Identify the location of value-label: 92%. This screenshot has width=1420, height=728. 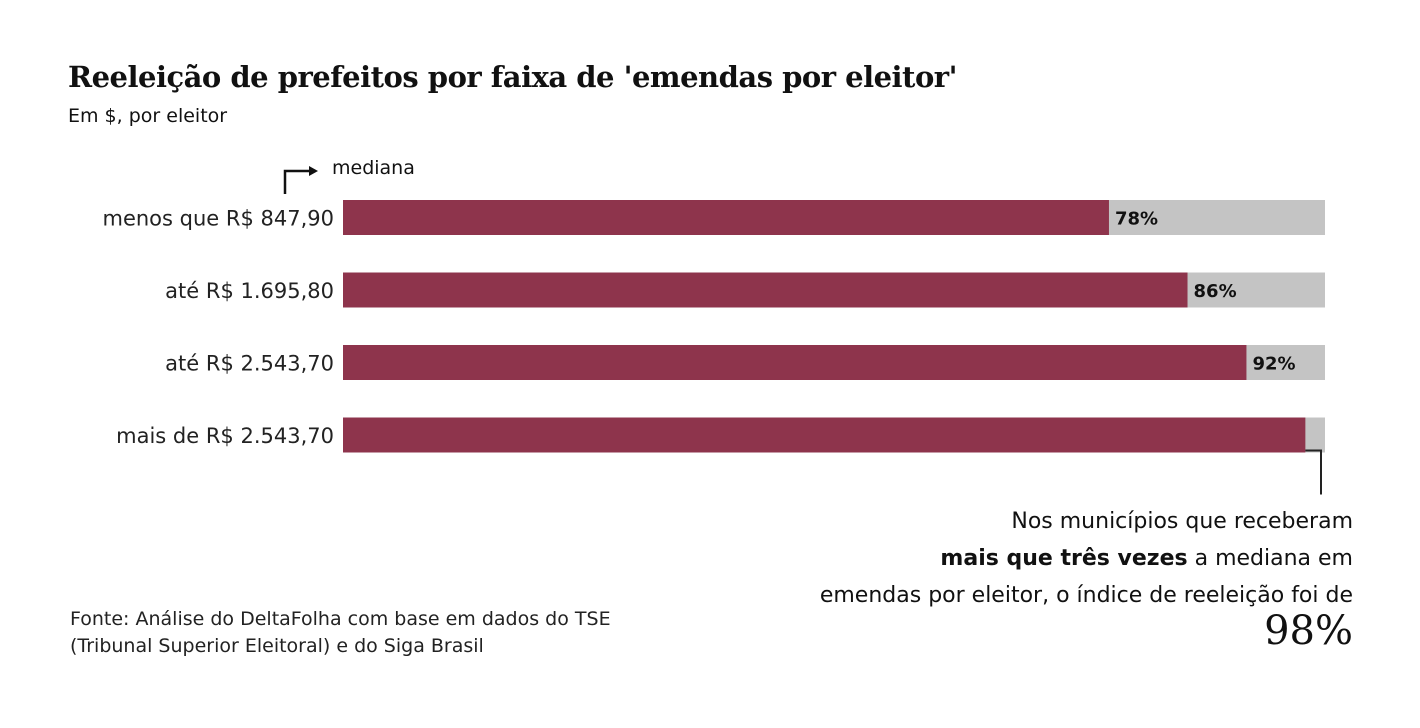
(1273, 364).